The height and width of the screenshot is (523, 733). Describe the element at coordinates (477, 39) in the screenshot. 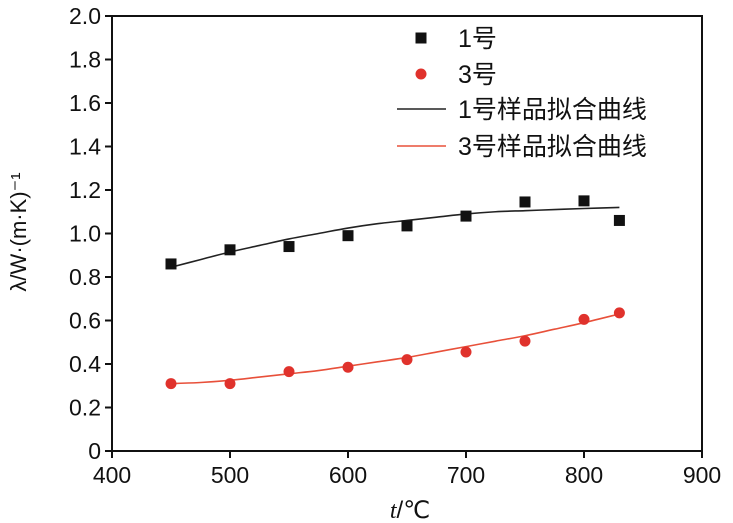

I see `legend-label: 1号` at that location.